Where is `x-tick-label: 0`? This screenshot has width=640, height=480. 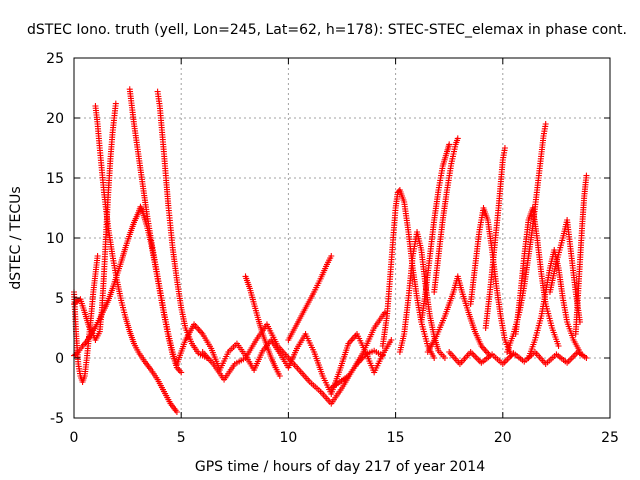 x-tick-label: 0 is located at coordinates (74, 438).